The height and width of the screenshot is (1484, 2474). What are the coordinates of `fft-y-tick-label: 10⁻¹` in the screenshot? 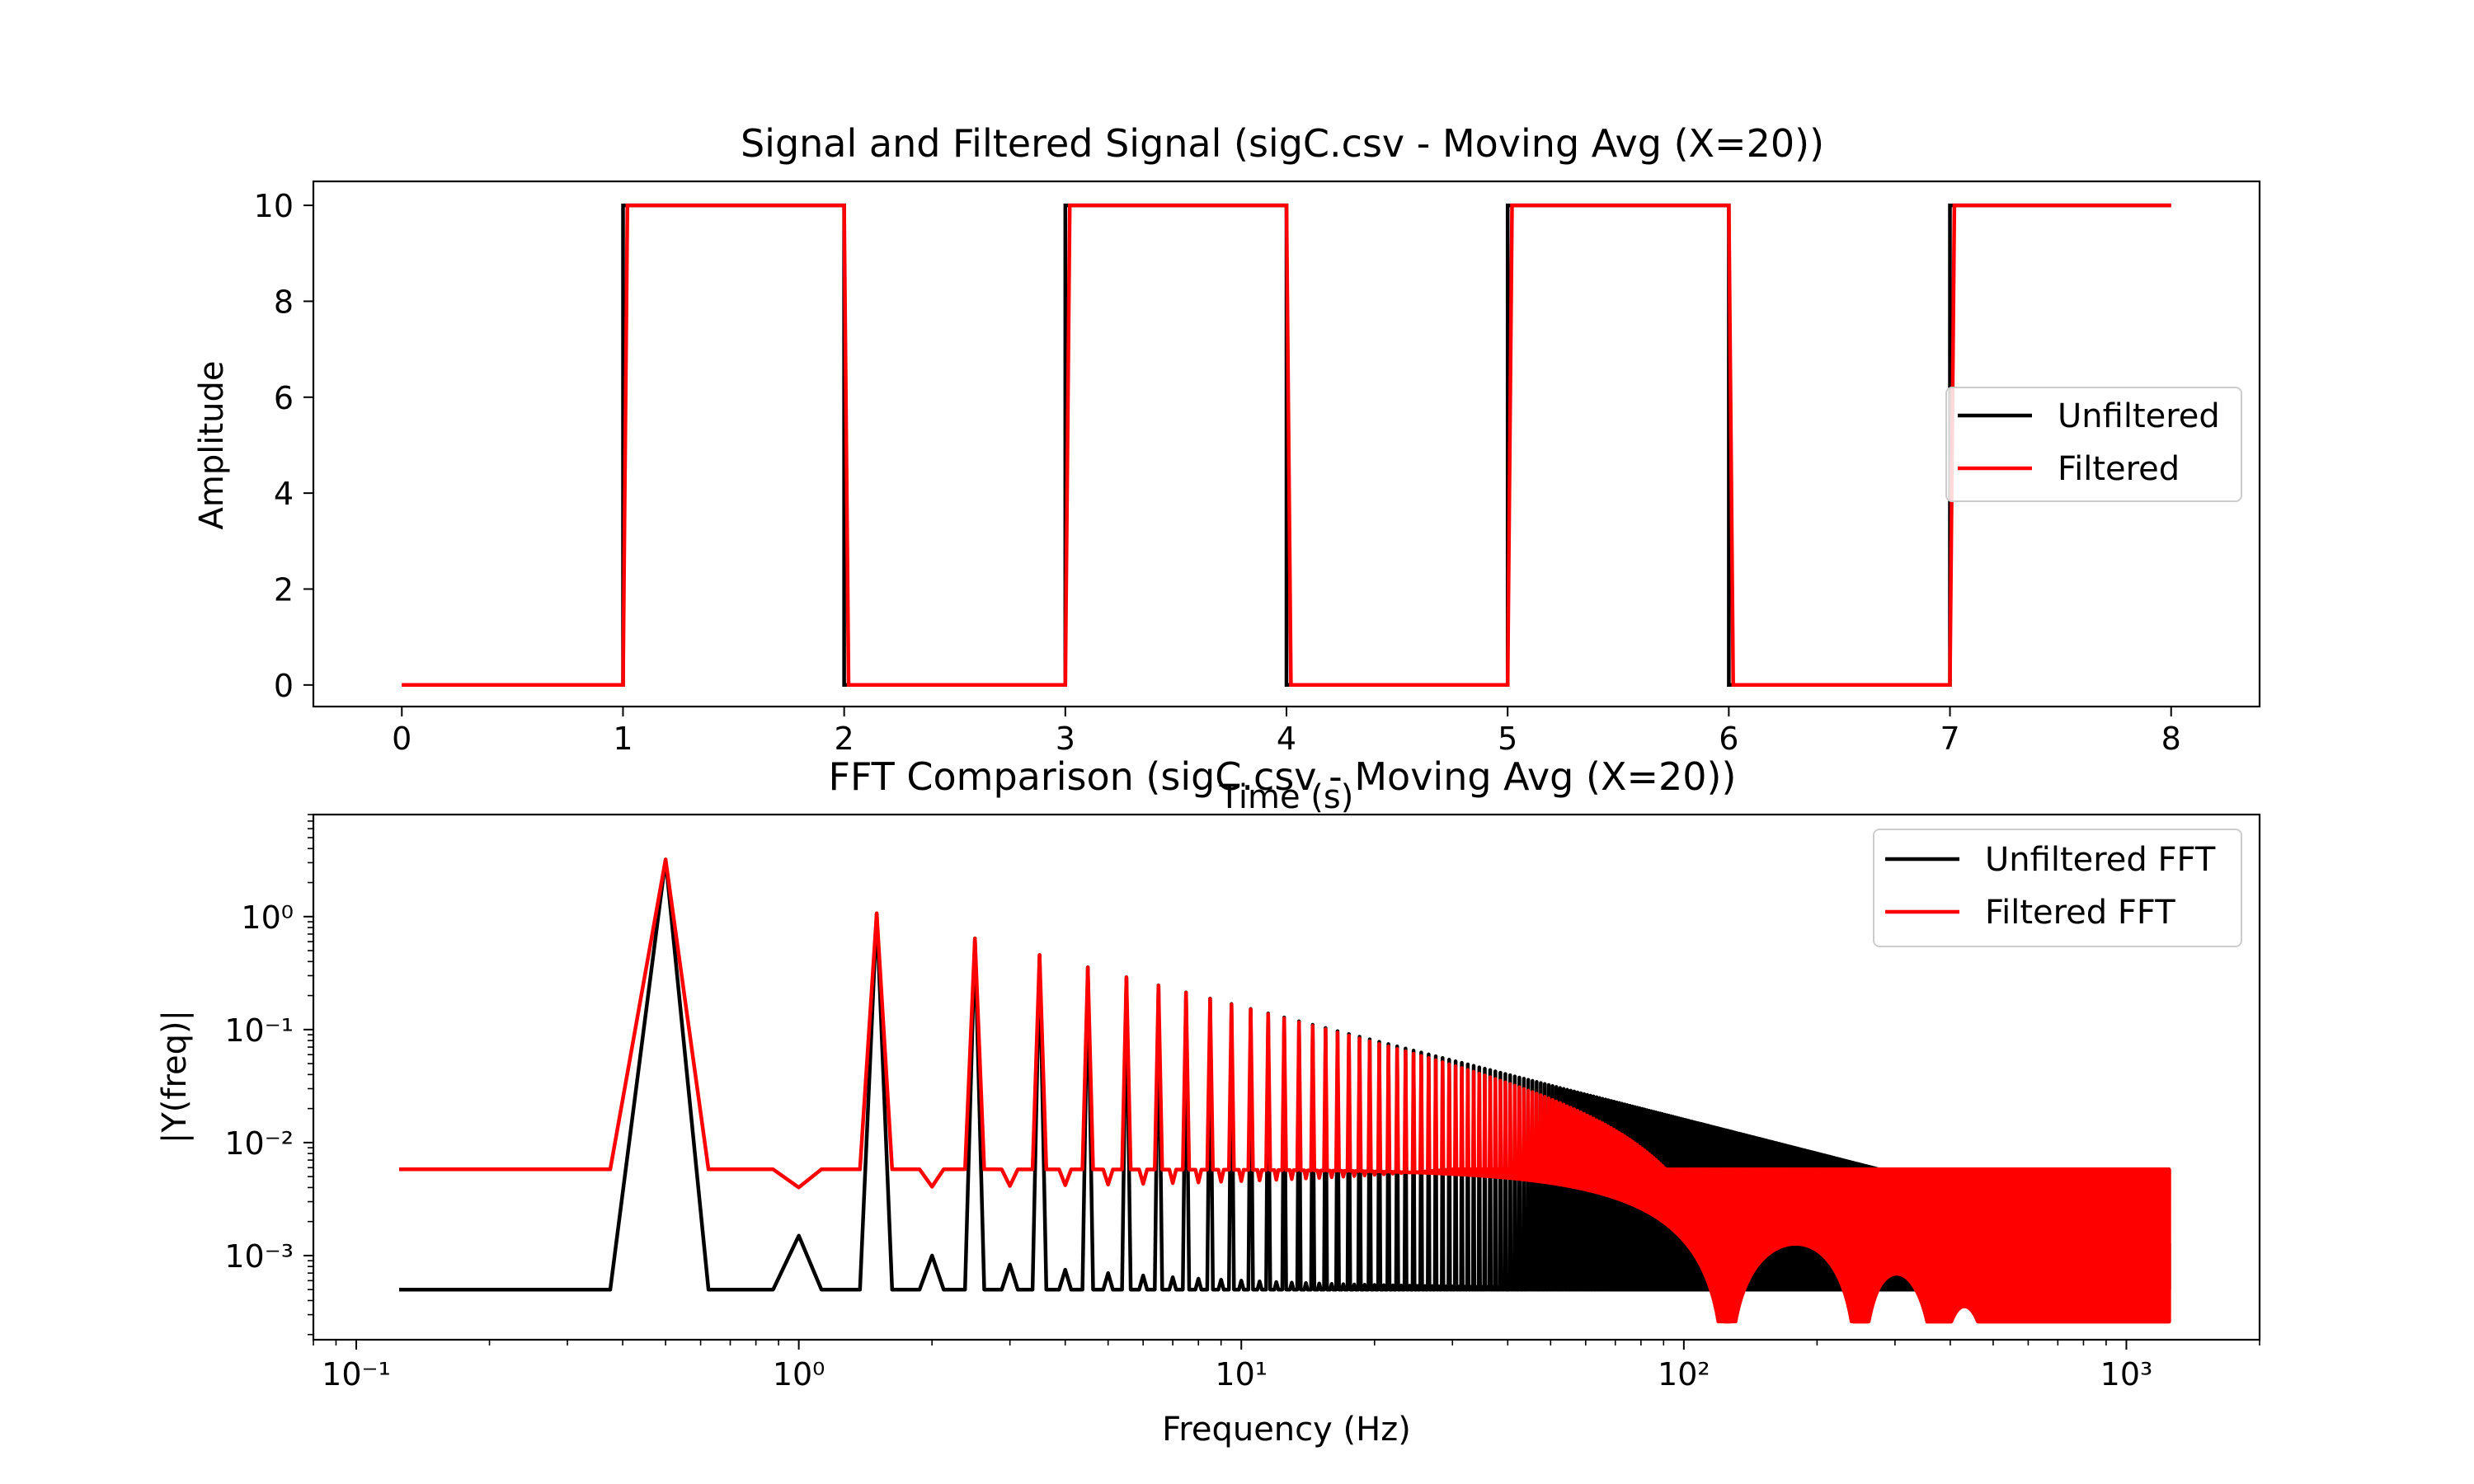 It's located at (259, 1030).